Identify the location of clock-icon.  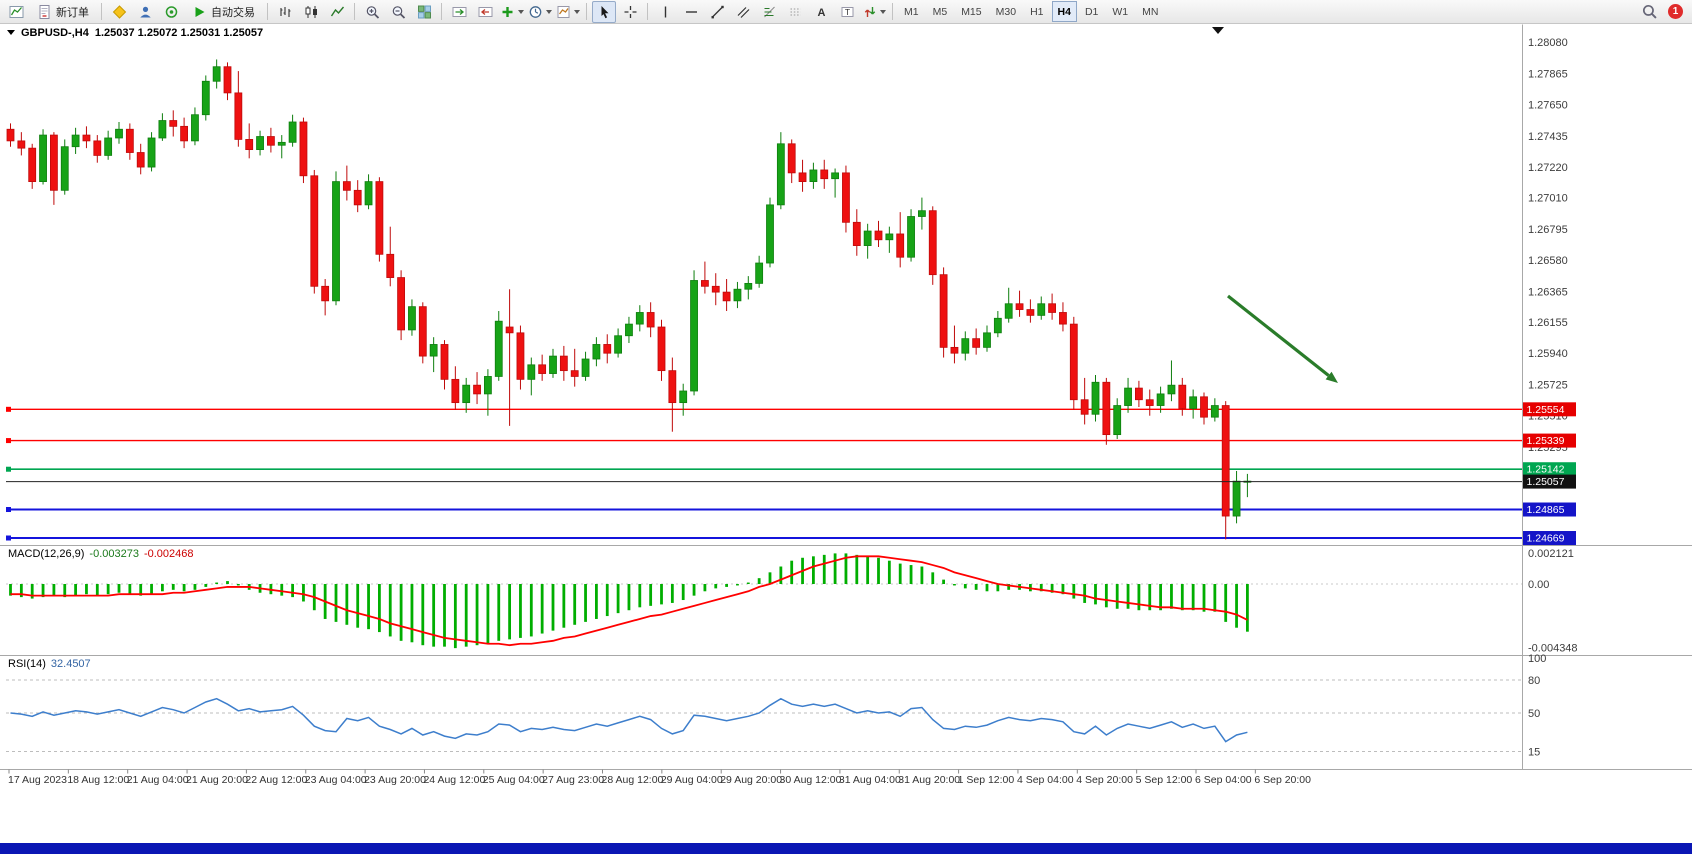
(535, 12).